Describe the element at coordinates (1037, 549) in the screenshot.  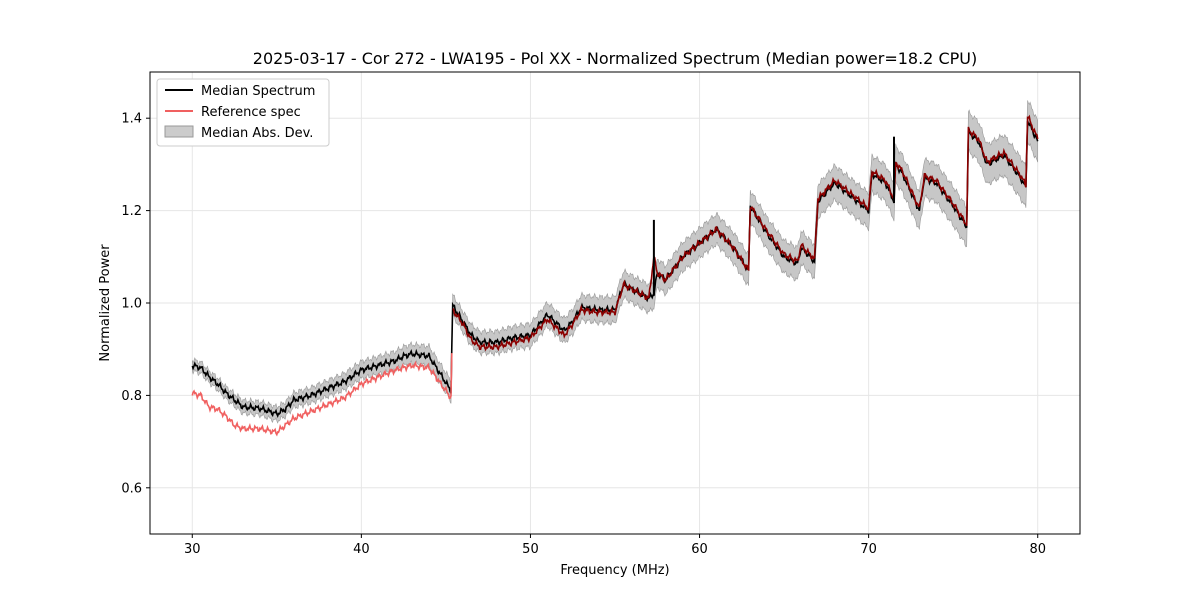
I see `x-tick-label: 80` at that location.